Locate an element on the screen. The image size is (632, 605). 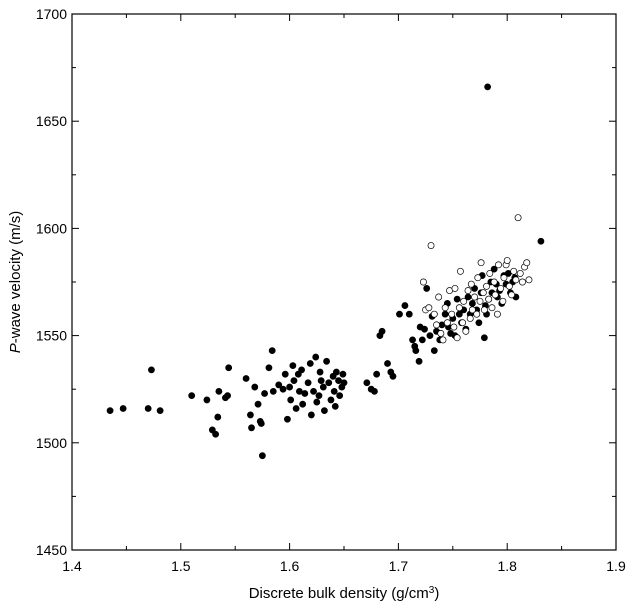
y-tick-label: 1500 is located at coordinates (51, 443).